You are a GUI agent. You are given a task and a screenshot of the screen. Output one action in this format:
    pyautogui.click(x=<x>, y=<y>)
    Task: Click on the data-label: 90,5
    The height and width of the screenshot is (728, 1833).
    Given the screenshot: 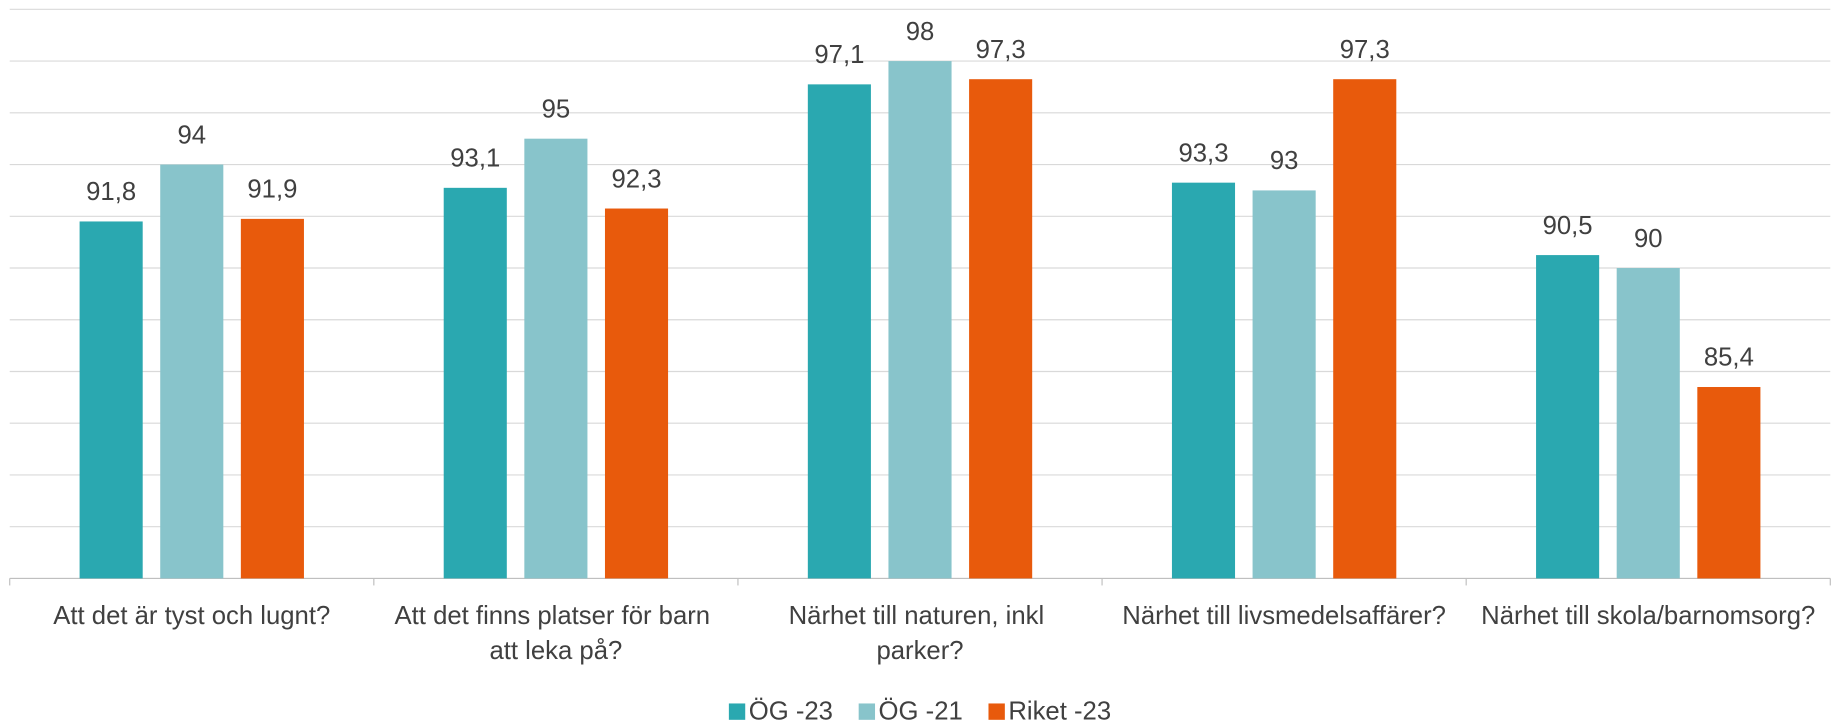 What is the action you would take?
    pyautogui.click(x=1568, y=226)
    